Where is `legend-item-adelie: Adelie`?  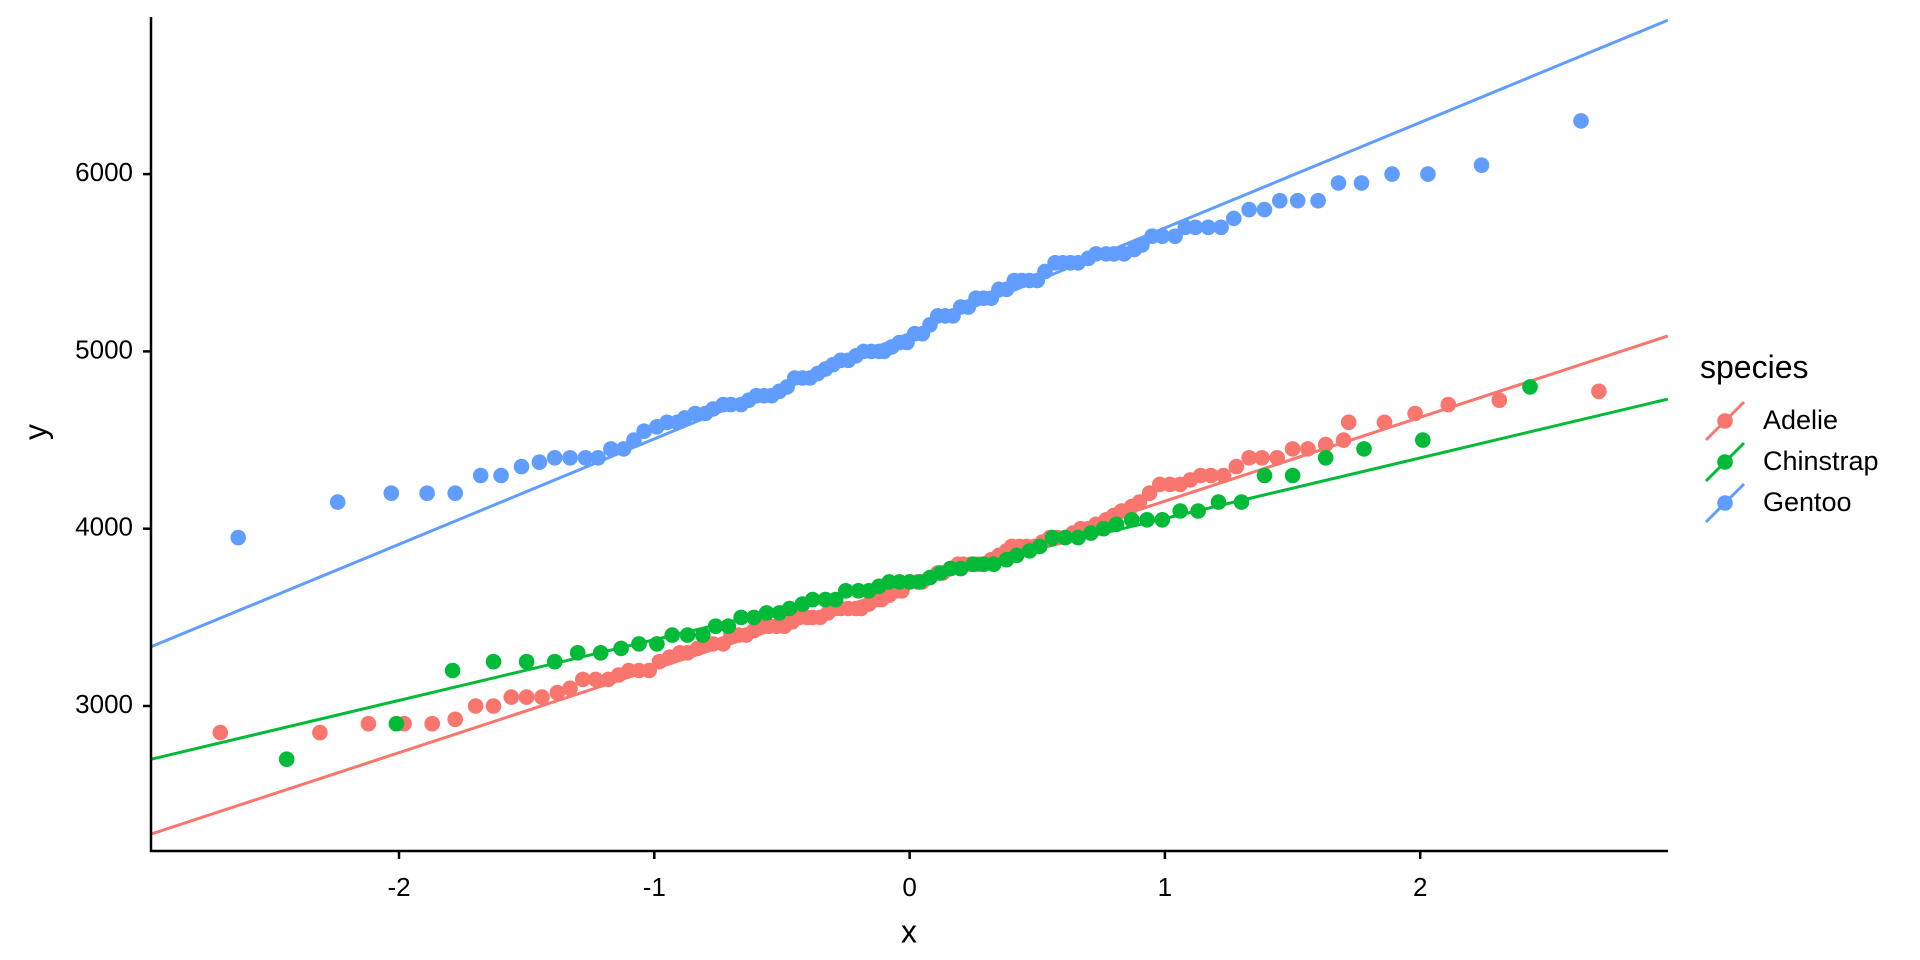 legend-item-adelie: Adelie is located at coordinates (1771, 421).